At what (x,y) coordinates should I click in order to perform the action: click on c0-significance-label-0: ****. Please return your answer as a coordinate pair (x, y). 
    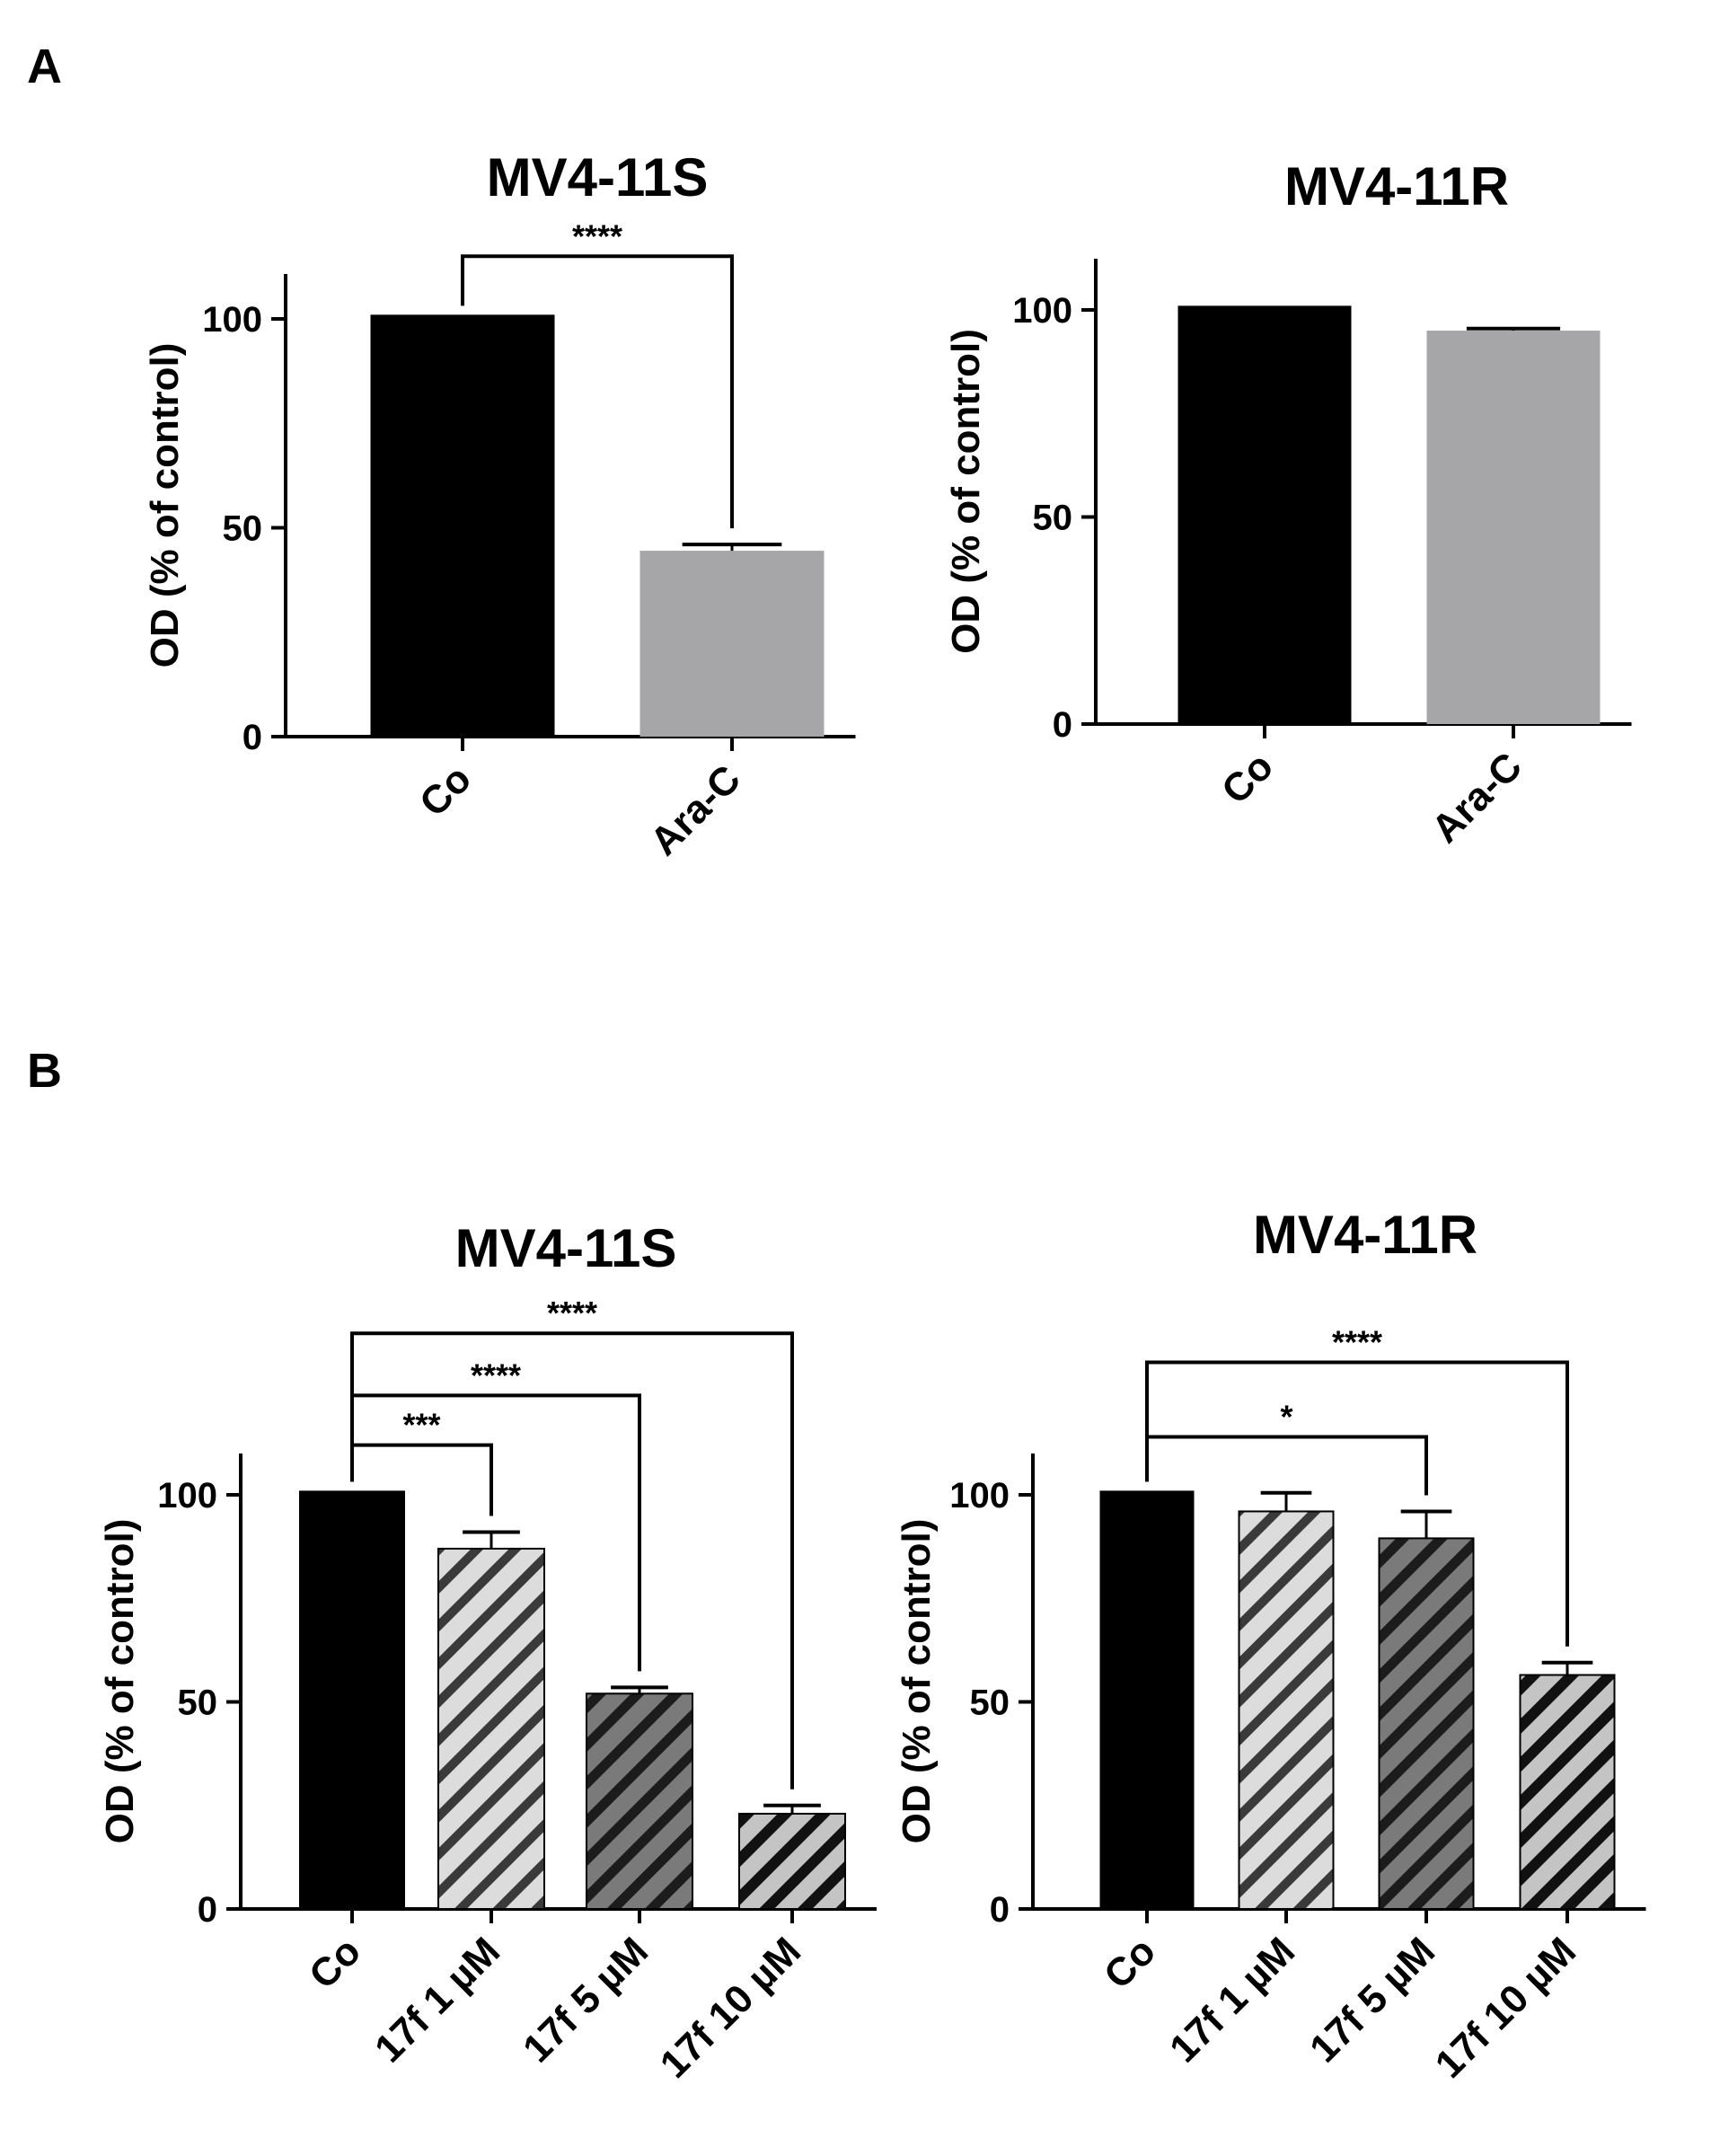
    Looking at the image, I should click on (597, 235).